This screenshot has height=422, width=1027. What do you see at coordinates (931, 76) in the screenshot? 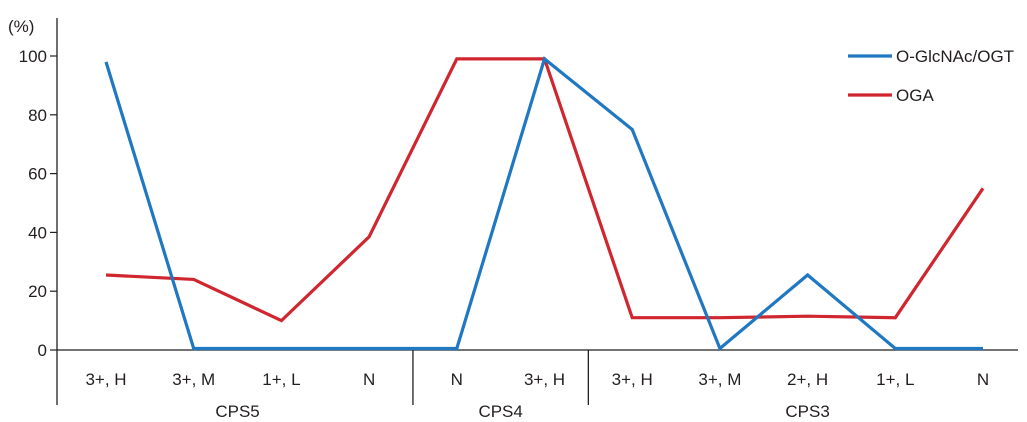
I see `legend: O-GlcNAc/OGT OGA` at bounding box center [931, 76].